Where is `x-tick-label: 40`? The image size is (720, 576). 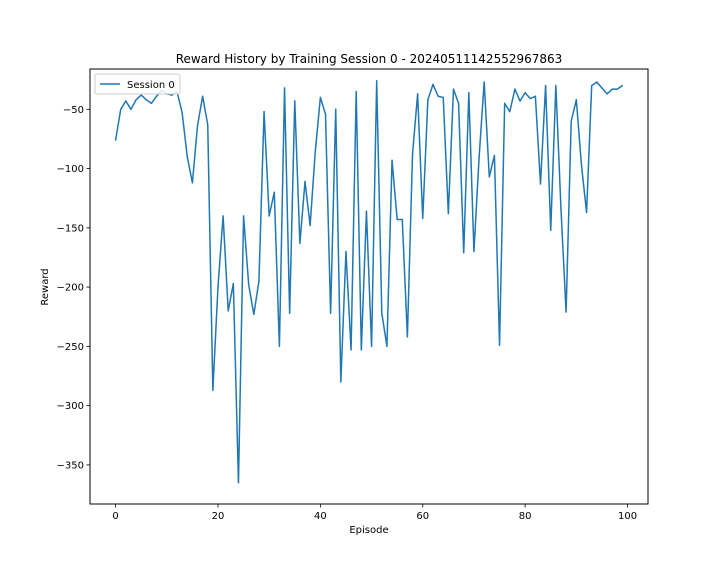 x-tick-label: 40 is located at coordinates (320, 516).